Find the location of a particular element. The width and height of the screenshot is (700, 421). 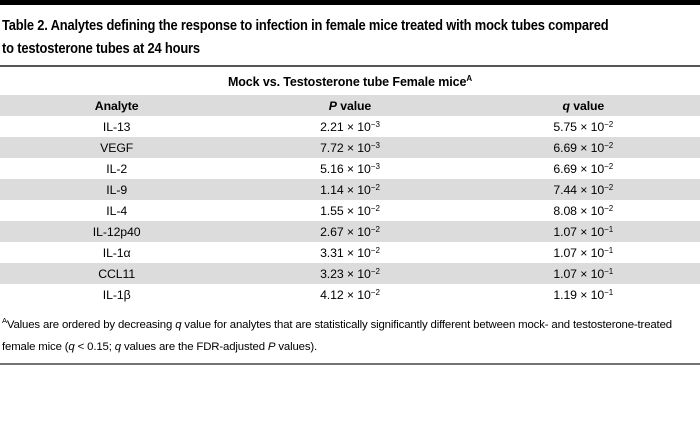

p-value-cell: 1.55 × 10⁻² is located at coordinates (350, 211).